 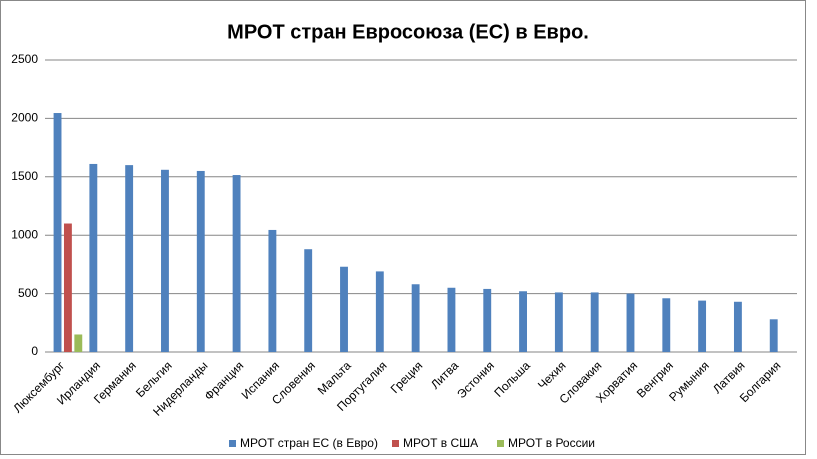 What do you see at coordinates (34, 351) in the screenshot?
I see `y-tick-label: 0` at bounding box center [34, 351].